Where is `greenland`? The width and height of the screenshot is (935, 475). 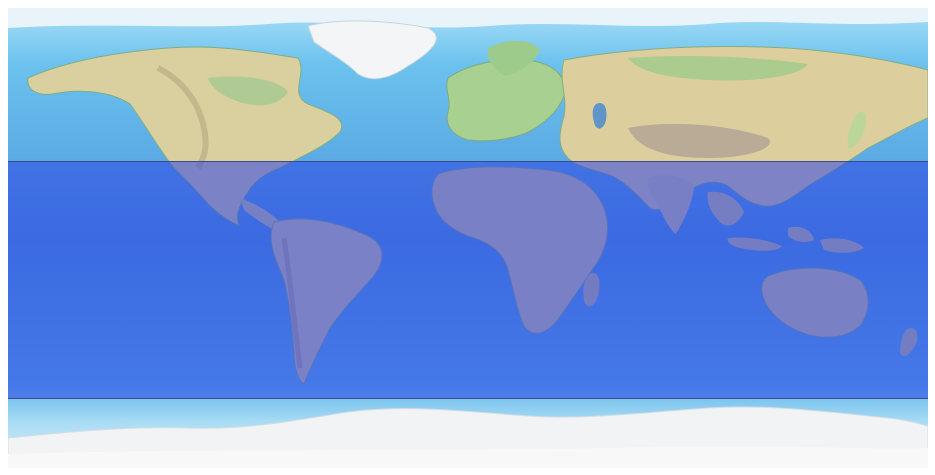
greenland is located at coordinates (372, 50).